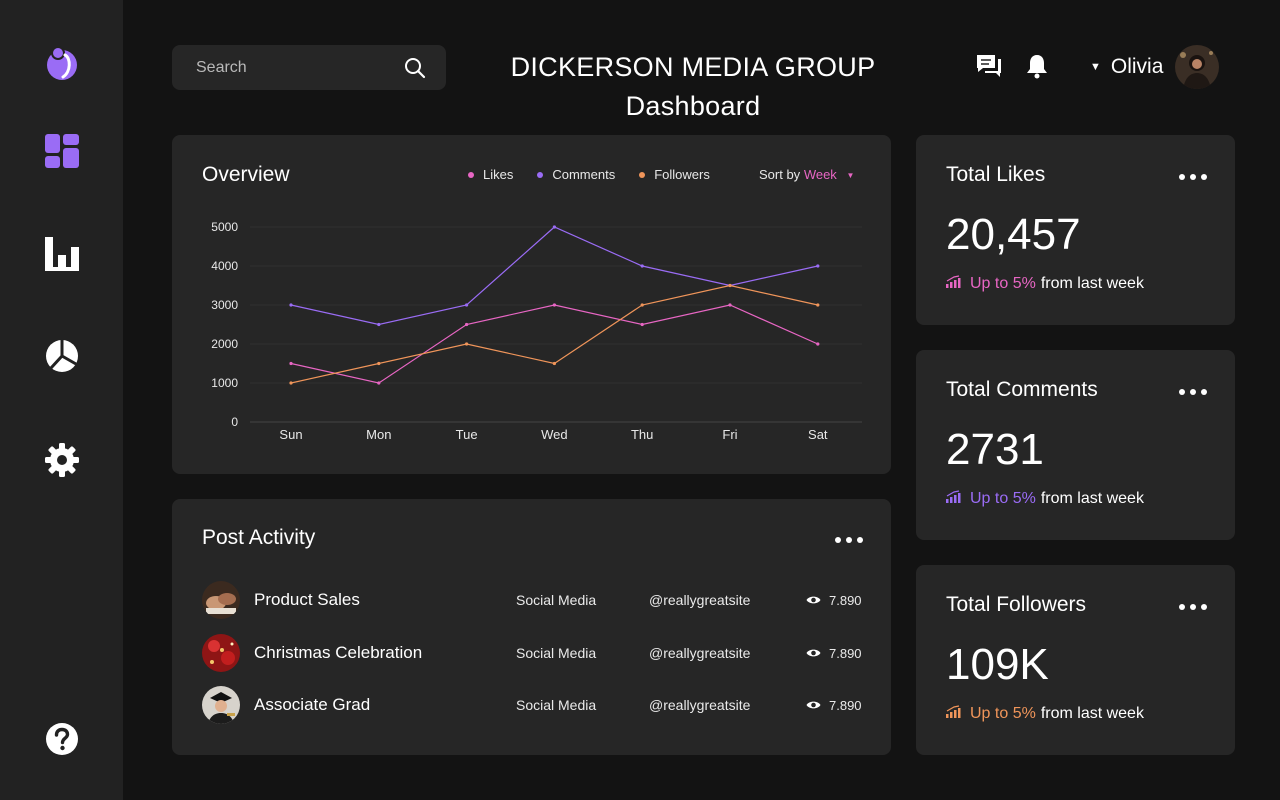 The image size is (1280, 800). I want to click on dashboard-icon, so click(62, 151).